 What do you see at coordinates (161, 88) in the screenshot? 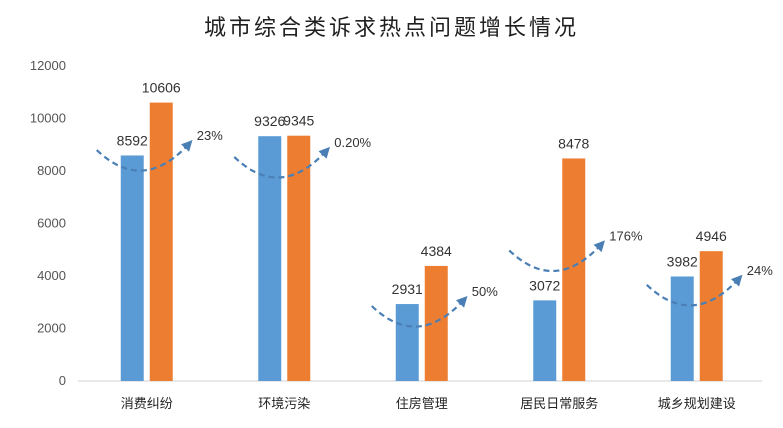
I see `bar-value-label: 10606` at bounding box center [161, 88].